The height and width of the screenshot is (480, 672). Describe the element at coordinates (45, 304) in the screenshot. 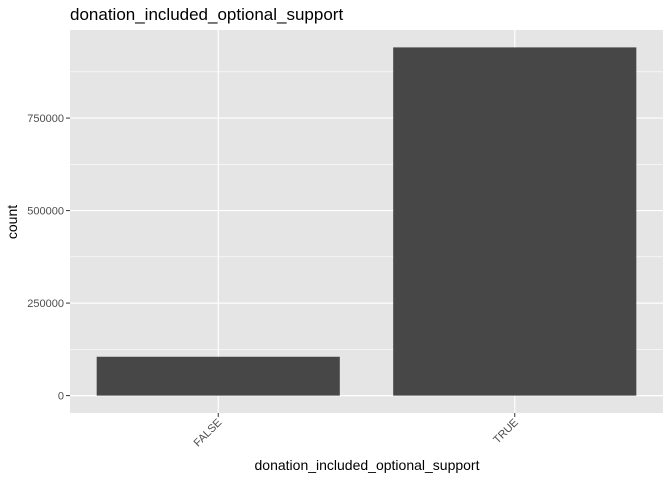

I see `y-tick-label: 250000` at that location.